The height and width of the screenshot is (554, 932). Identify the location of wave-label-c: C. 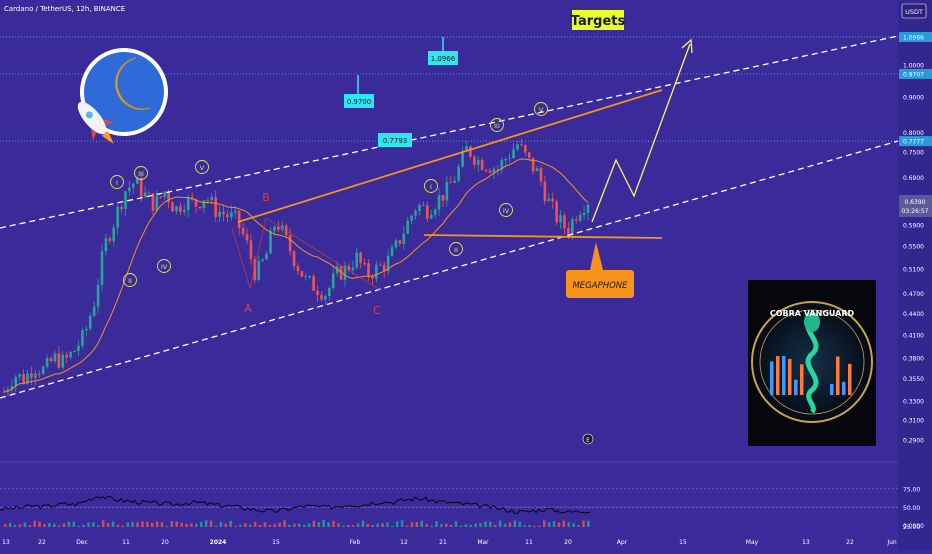
(377, 310).